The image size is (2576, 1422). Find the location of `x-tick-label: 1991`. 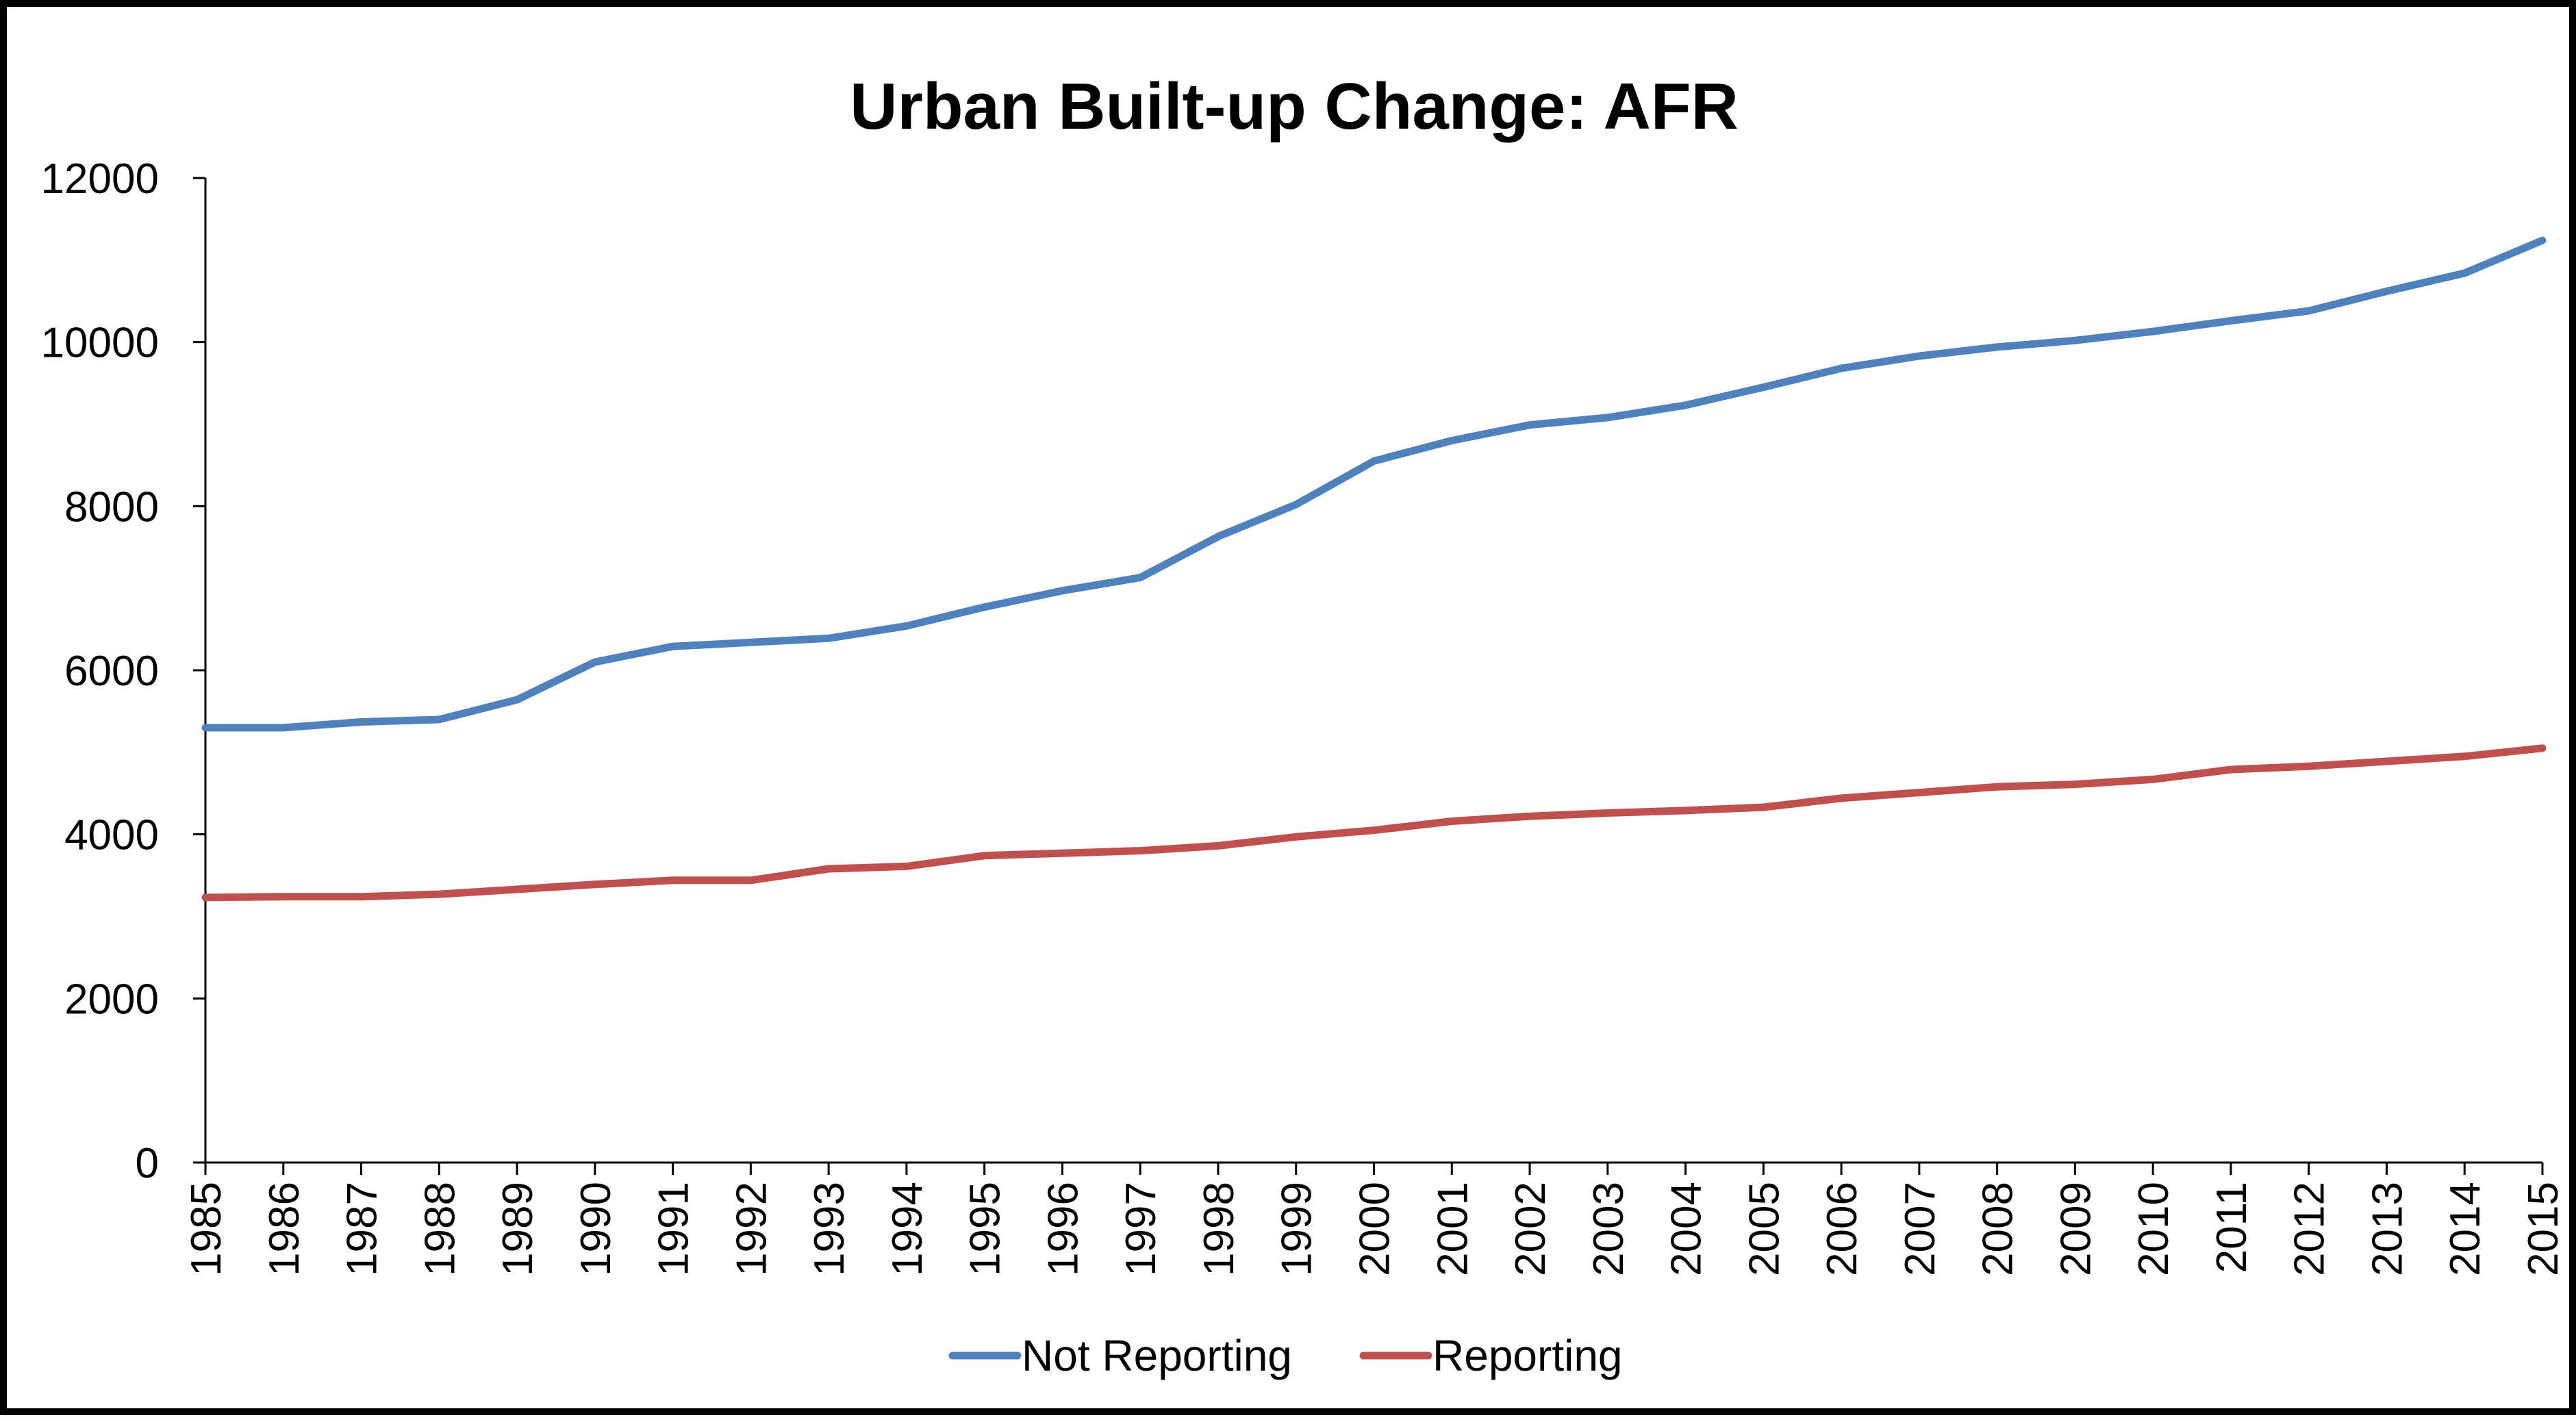

x-tick-label: 1991 is located at coordinates (674, 1229).